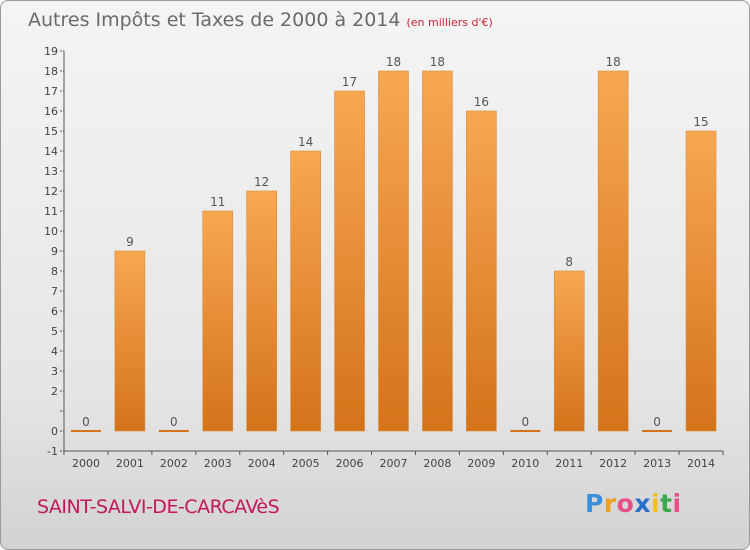 This screenshot has width=750, height=550. What do you see at coordinates (51, 151) in the screenshot?
I see `y-tick-label: 14` at bounding box center [51, 151].